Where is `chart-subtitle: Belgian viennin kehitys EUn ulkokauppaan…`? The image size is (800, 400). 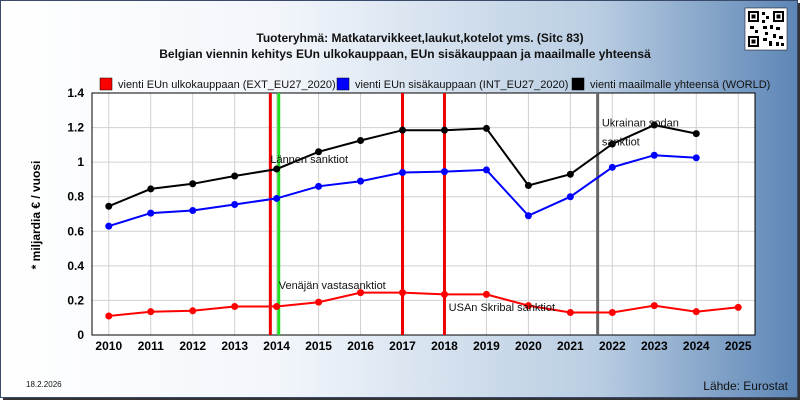
chart-subtitle: Belgian viennin kehitys EUn ulkokauppaan… is located at coordinates (405, 54).